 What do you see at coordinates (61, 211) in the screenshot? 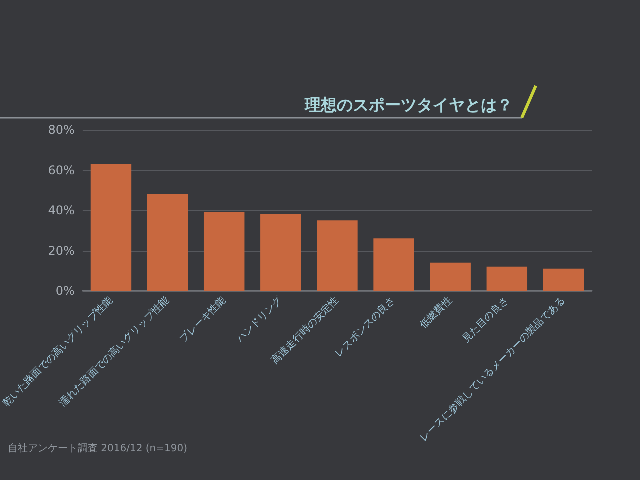
I see `y-tick-label: 40%` at bounding box center [61, 211].